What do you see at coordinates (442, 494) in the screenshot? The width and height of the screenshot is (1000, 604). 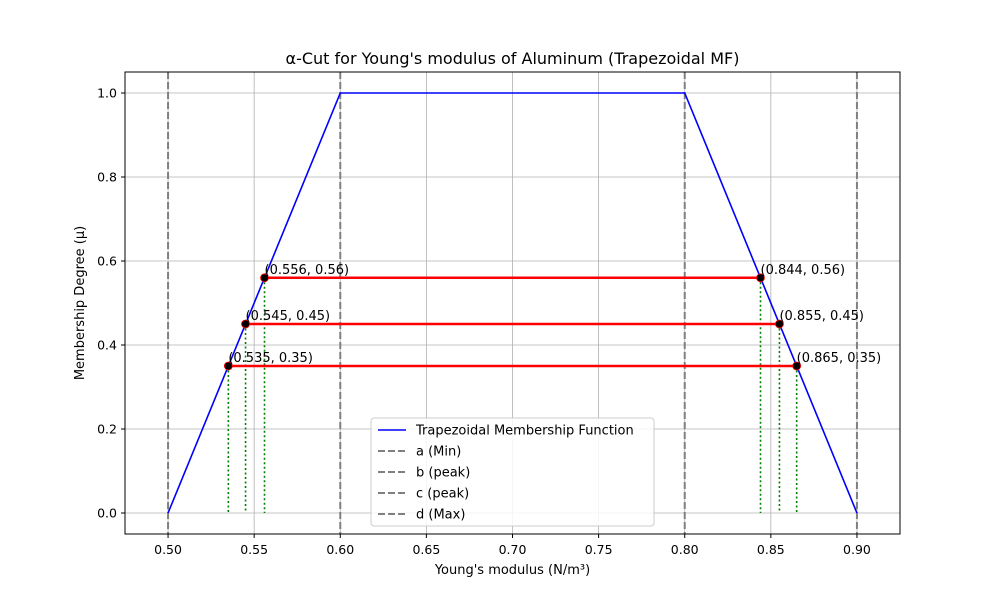 I see `legend-label: c (peak)` at bounding box center [442, 494].